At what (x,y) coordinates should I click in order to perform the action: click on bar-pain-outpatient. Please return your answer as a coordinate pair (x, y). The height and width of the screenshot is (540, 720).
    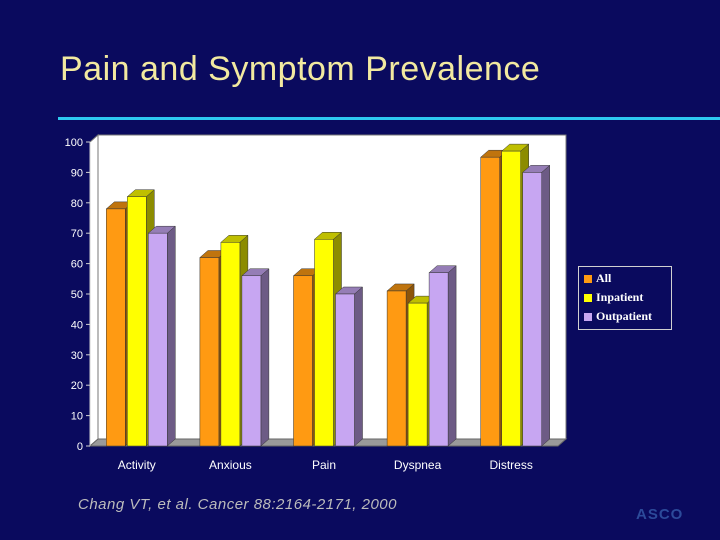
    Looking at the image, I should click on (345, 370).